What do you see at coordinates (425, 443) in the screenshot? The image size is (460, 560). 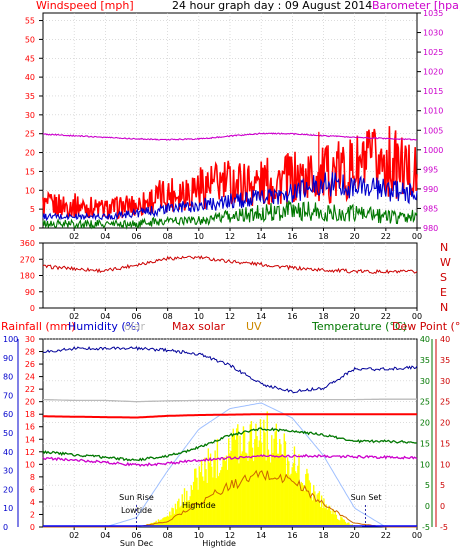 I see `temperature-tick-label: 15` at bounding box center [425, 443].